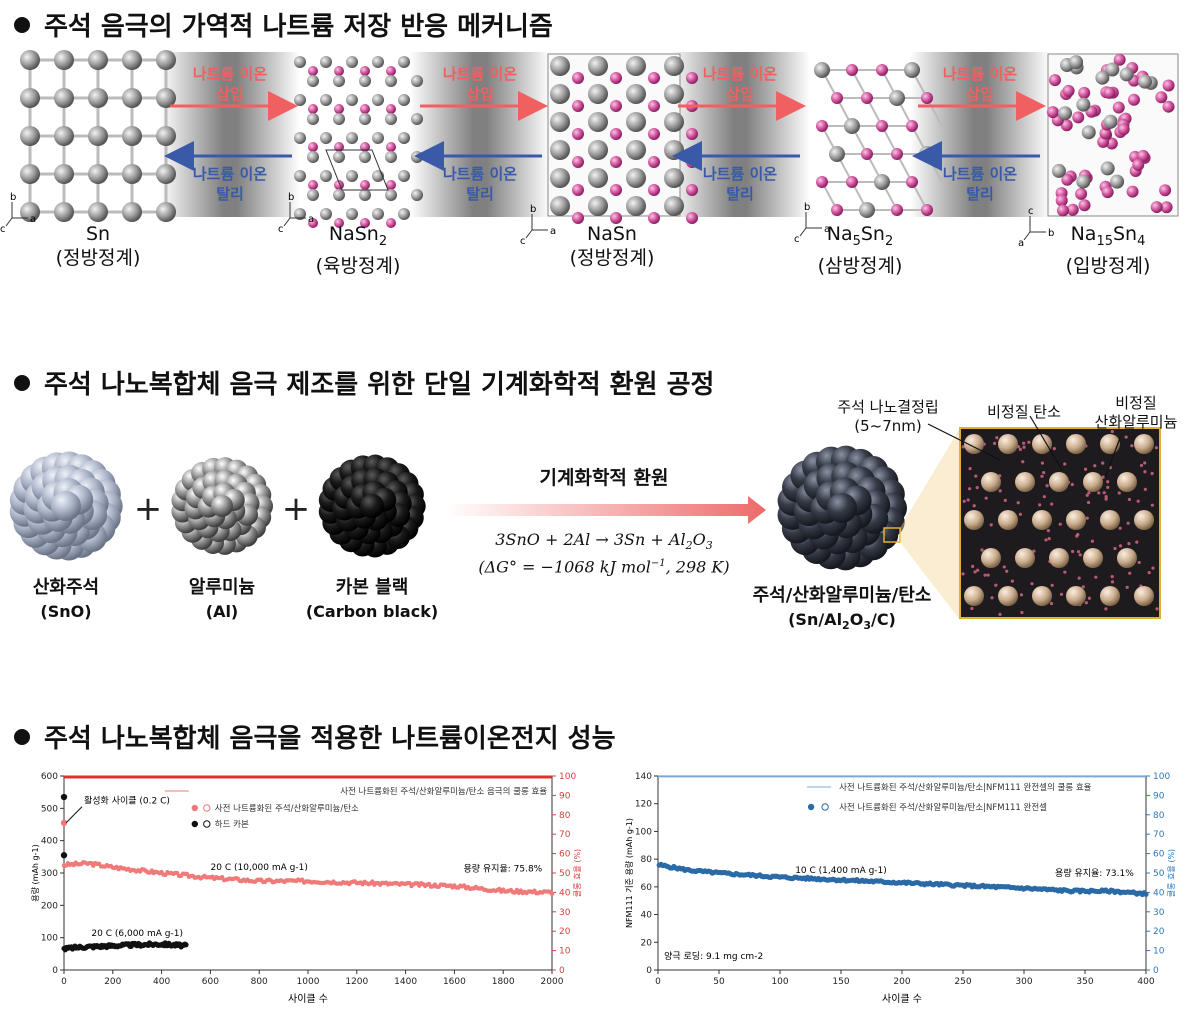  Describe the element at coordinates (1108, 236) in the screenshot. I see `phase-formula: Na15Sn4` at that location.